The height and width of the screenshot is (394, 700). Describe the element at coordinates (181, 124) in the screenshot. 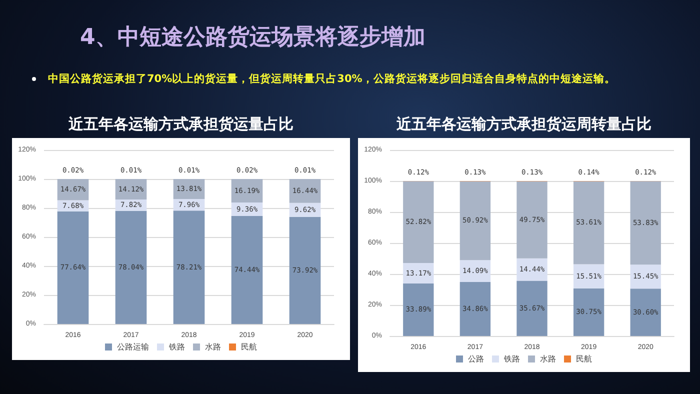

I see `chart-title: 近五年各运输方式承担货运量占比` at that location.